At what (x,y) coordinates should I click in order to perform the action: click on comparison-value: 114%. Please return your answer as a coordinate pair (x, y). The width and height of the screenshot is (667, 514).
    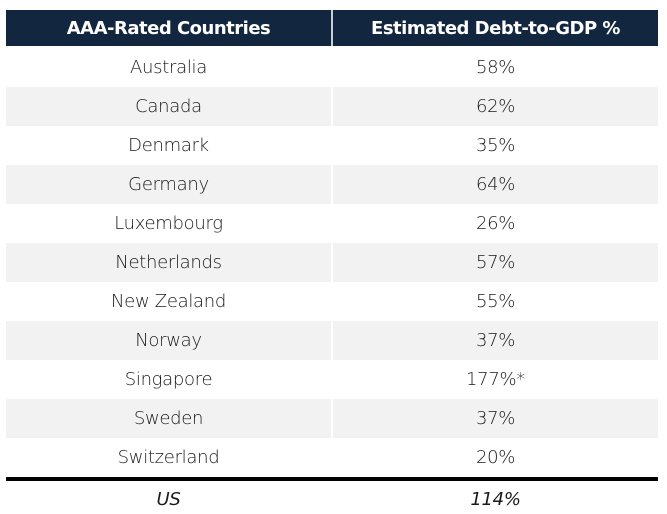
    Looking at the image, I should click on (495, 499).